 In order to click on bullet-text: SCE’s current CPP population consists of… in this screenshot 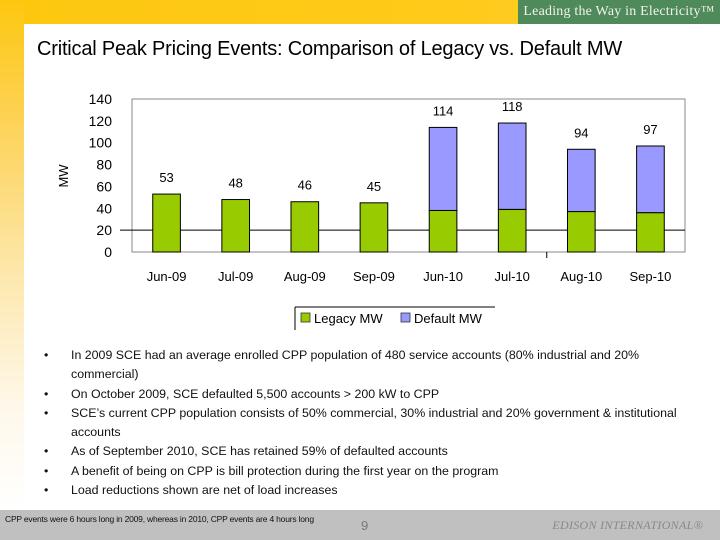, I will do `click(374, 422)`.